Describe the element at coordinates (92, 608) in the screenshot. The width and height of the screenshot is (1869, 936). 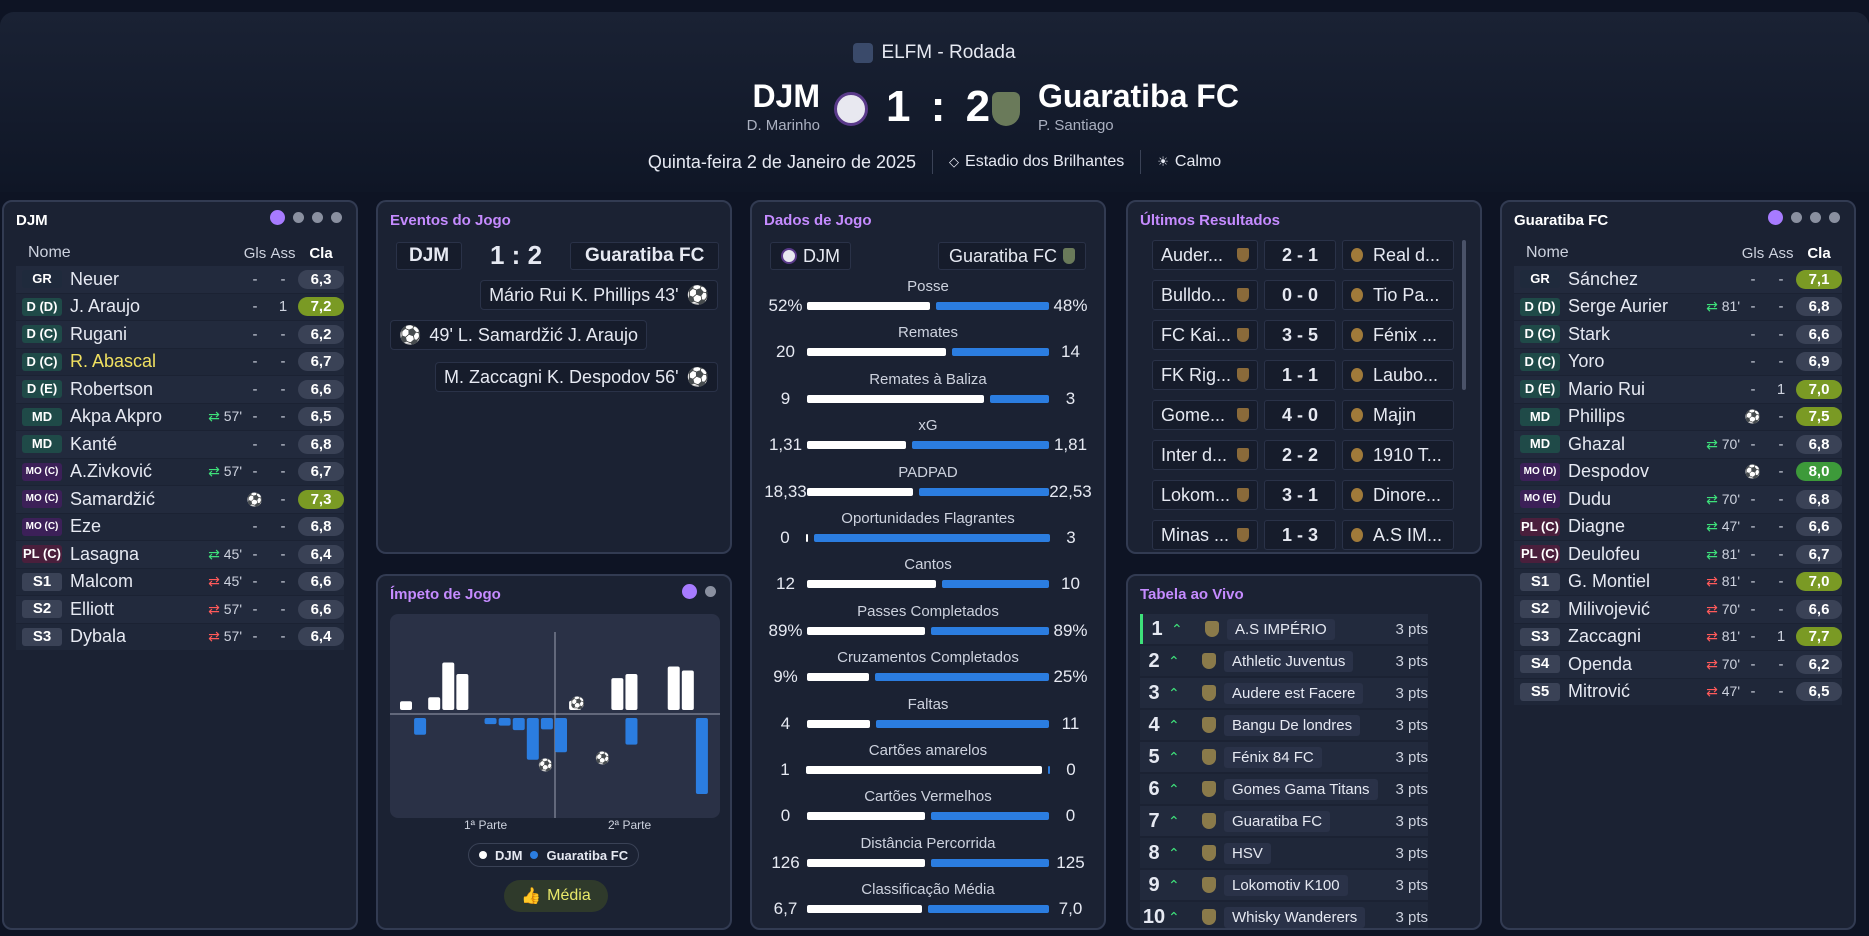
I see `player-name: Elliott` at that location.